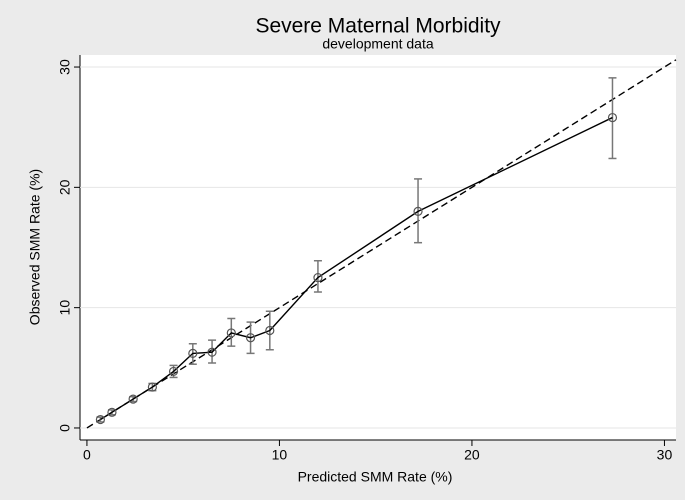 The width and height of the screenshot is (685, 500). Describe the element at coordinates (35, 247) in the screenshot. I see `y-axis-label: Observed SMM Rate (%)` at that location.